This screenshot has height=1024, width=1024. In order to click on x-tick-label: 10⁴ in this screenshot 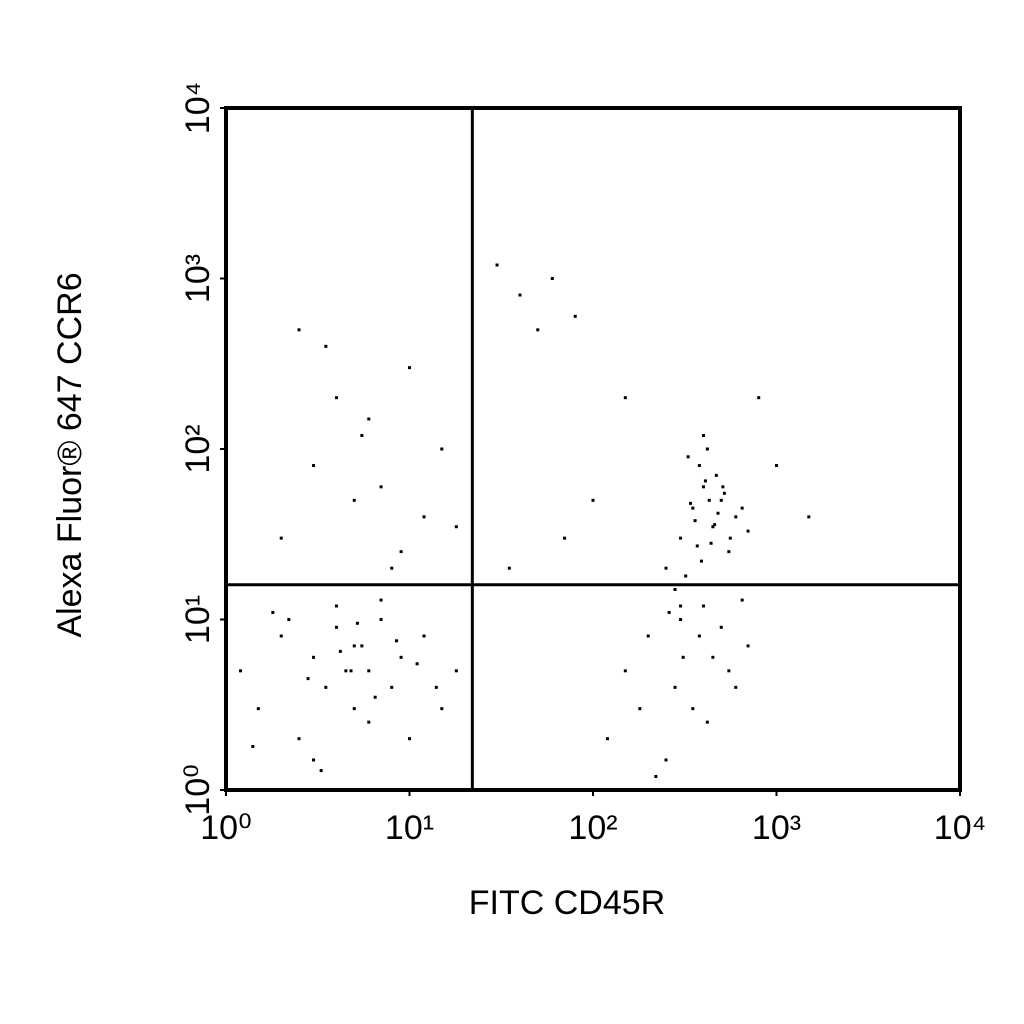, I will do `click(960, 828)`.